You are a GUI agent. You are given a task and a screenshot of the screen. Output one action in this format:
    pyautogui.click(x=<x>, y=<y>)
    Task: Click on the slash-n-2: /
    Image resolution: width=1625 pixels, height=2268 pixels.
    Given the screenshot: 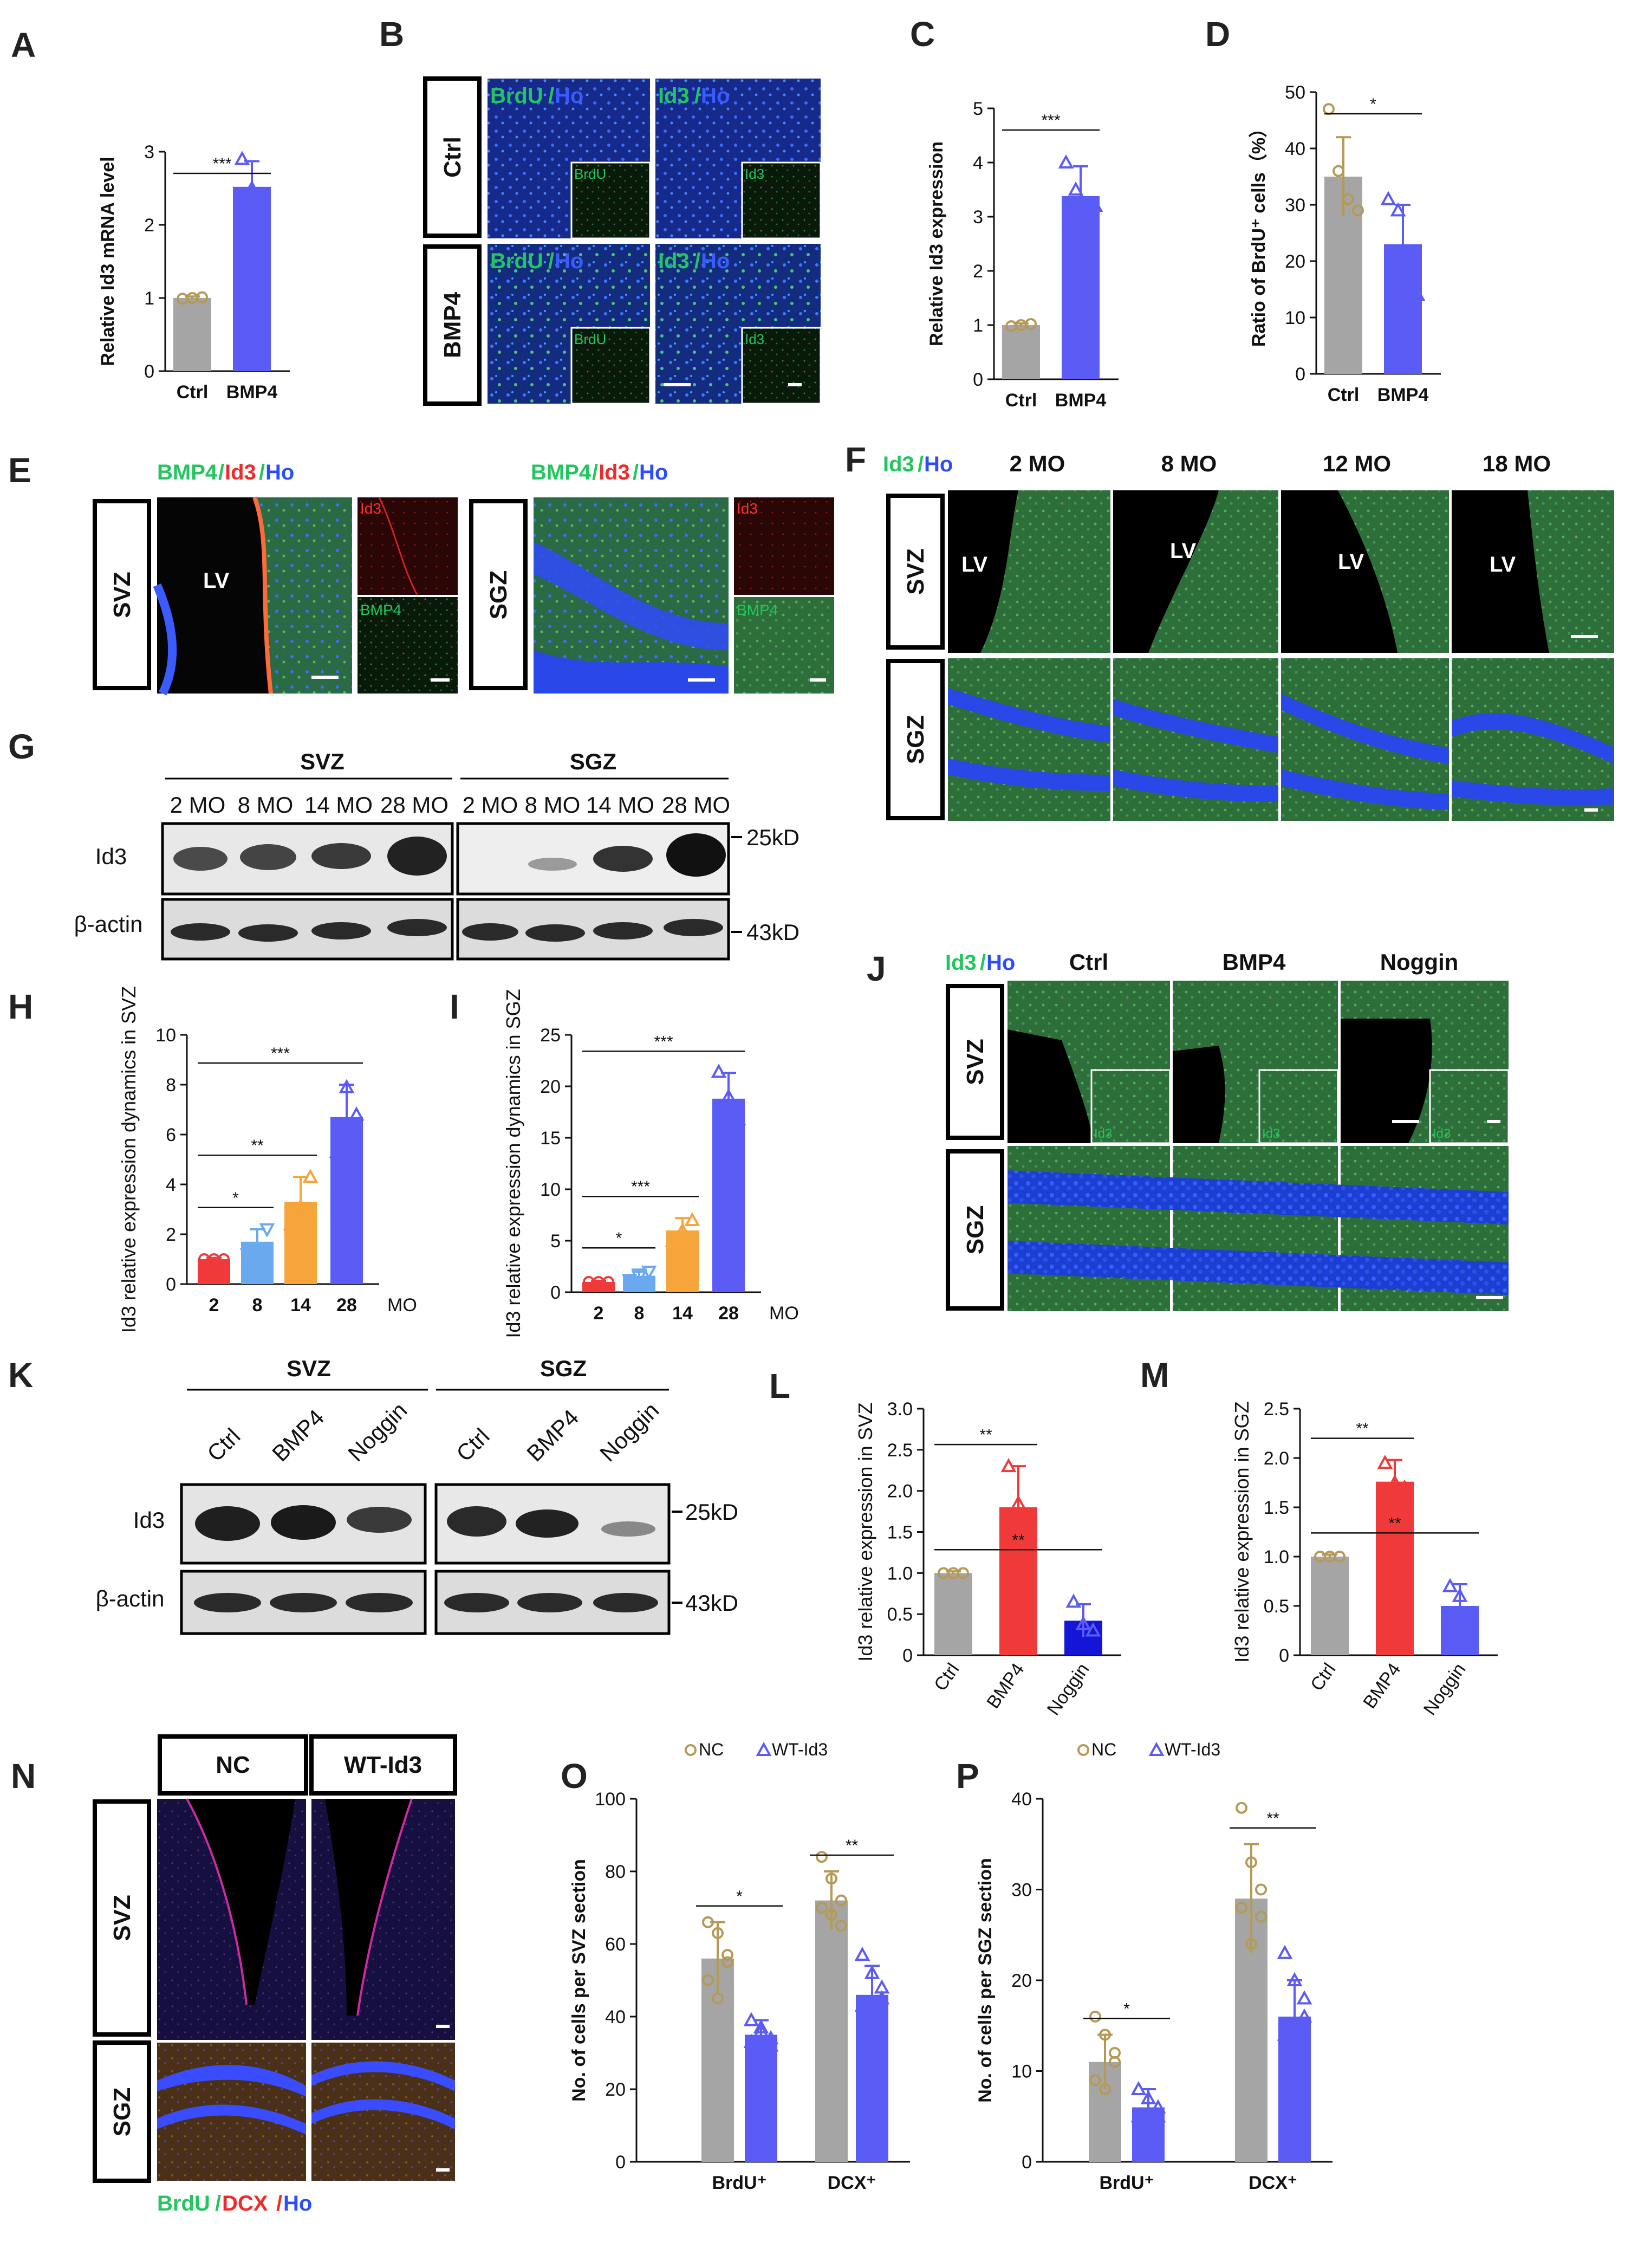 What is the action you would take?
    pyautogui.click(x=279, y=2203)
    